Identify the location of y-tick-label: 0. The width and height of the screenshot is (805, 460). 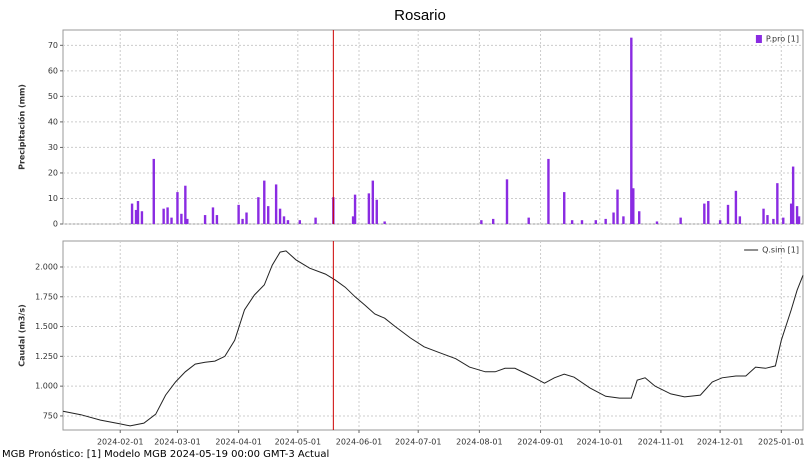
(55, 224).